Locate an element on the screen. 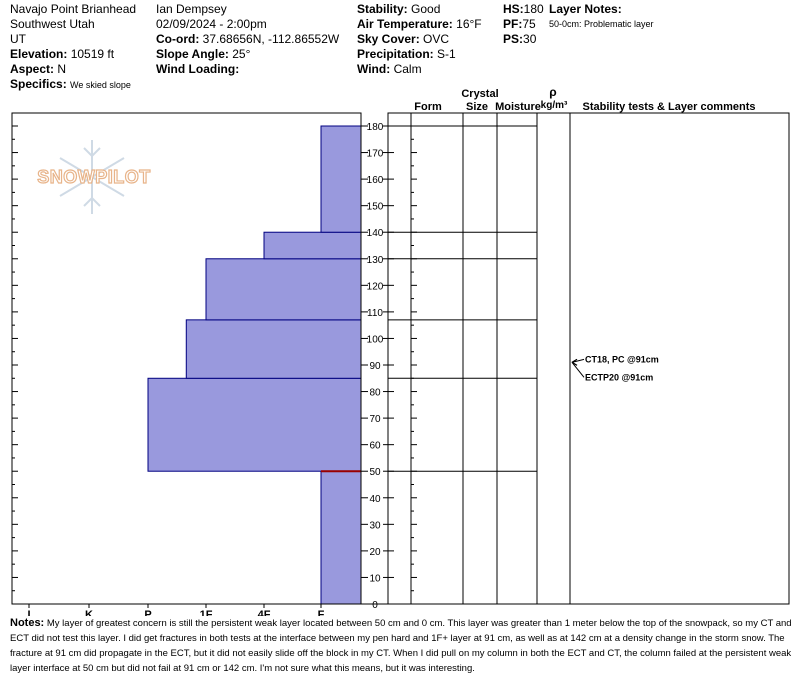 This screenshot has width=800, height=691. notes-label: Notes: is located at coordinates (27, 623).